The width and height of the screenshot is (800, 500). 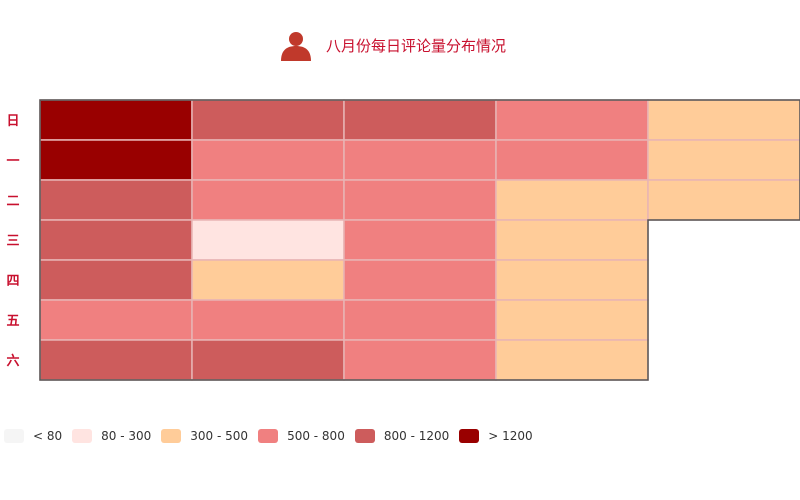 I want to click on legend-label: 800 - 1200, so click(x=416, y=436).